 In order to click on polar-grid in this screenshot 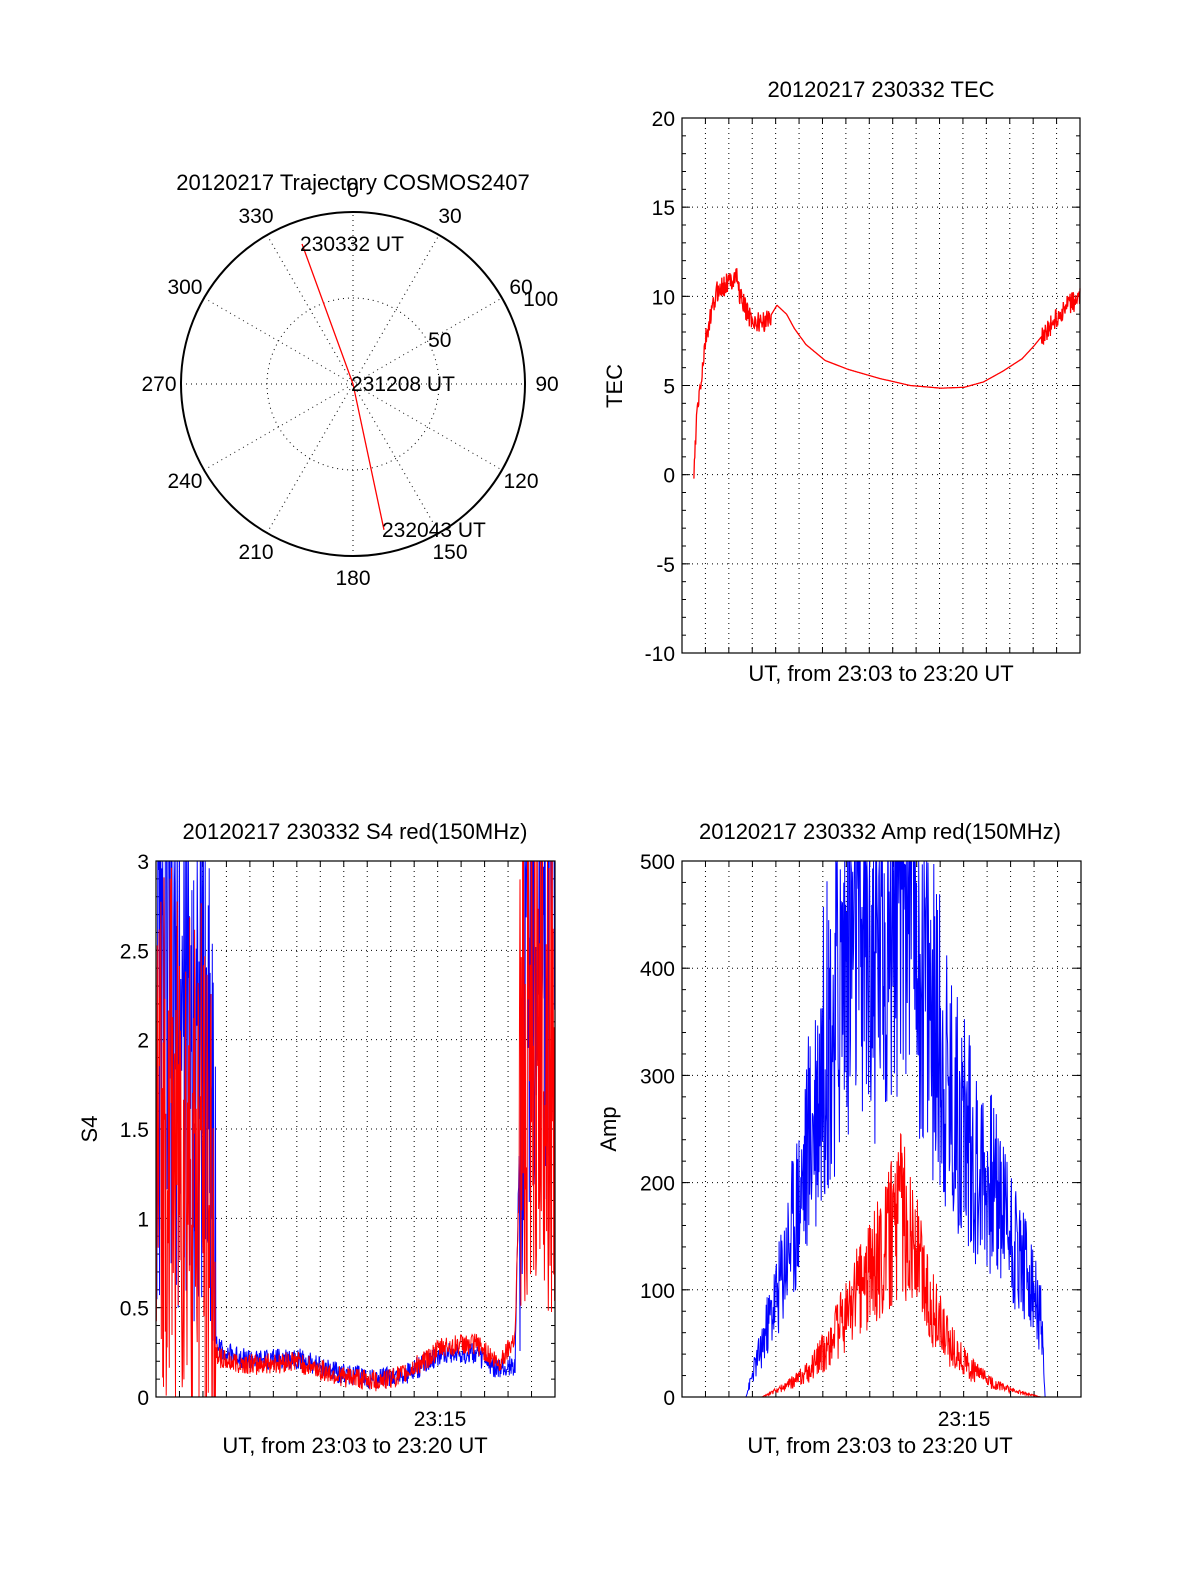, I will do `click(353, 384)`.